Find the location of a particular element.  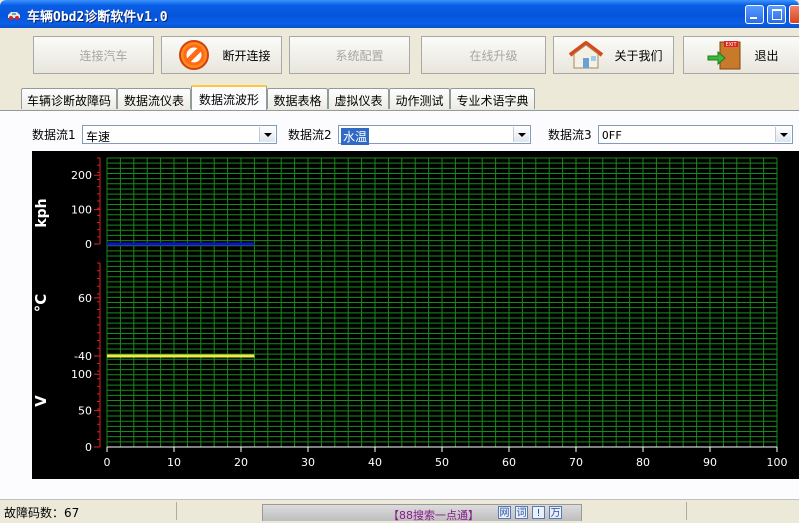

ime-wan-button: 万 is located at coordinates (555, 512).